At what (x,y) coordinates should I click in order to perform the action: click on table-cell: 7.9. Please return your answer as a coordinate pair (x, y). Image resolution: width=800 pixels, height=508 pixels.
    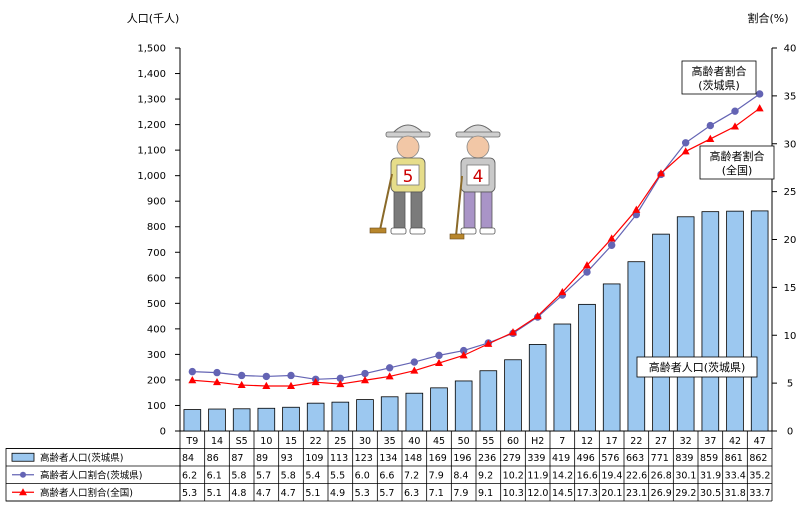
    Looking at the image, I should click on (436, 476).